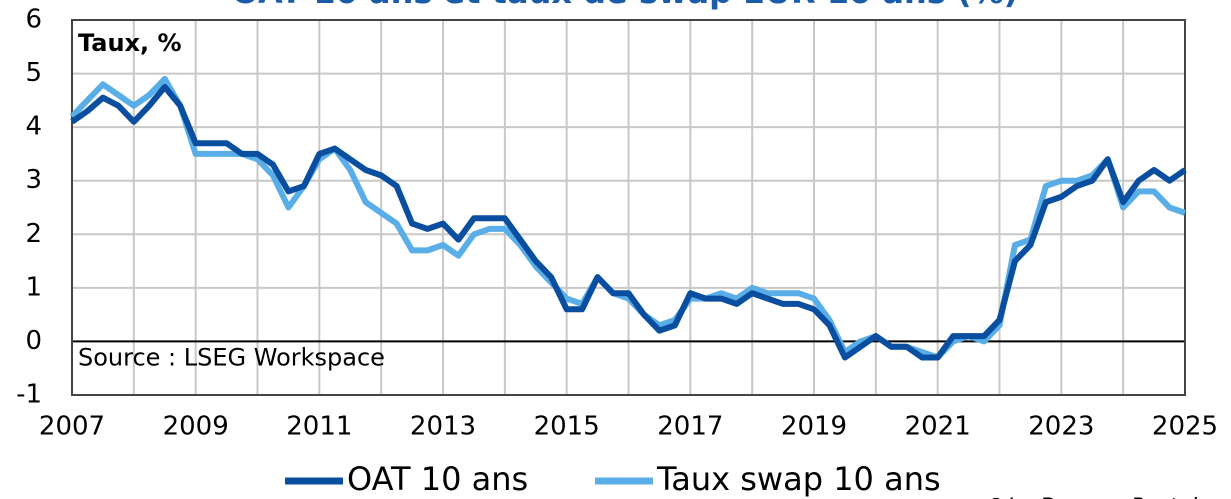 This screenshot has width=1231, height=499. What do you see at coordinates (29, 395) in the screenshot?
I see `y-tick-label: -1` at bounding box center [29, 395].